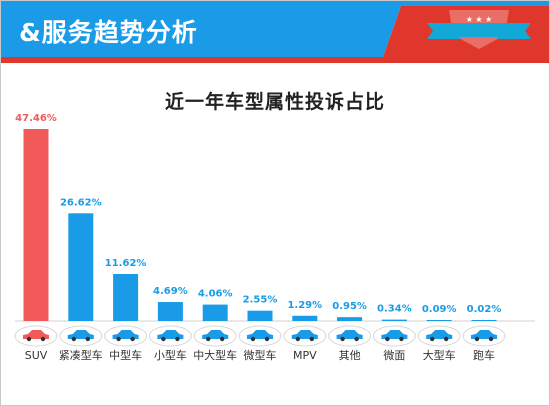 The height and width of the screenshot is (406, 550). Describe the element at coordinates (484, 309) in the screenshot. I see `value-label-10: 0.02%` at that location.